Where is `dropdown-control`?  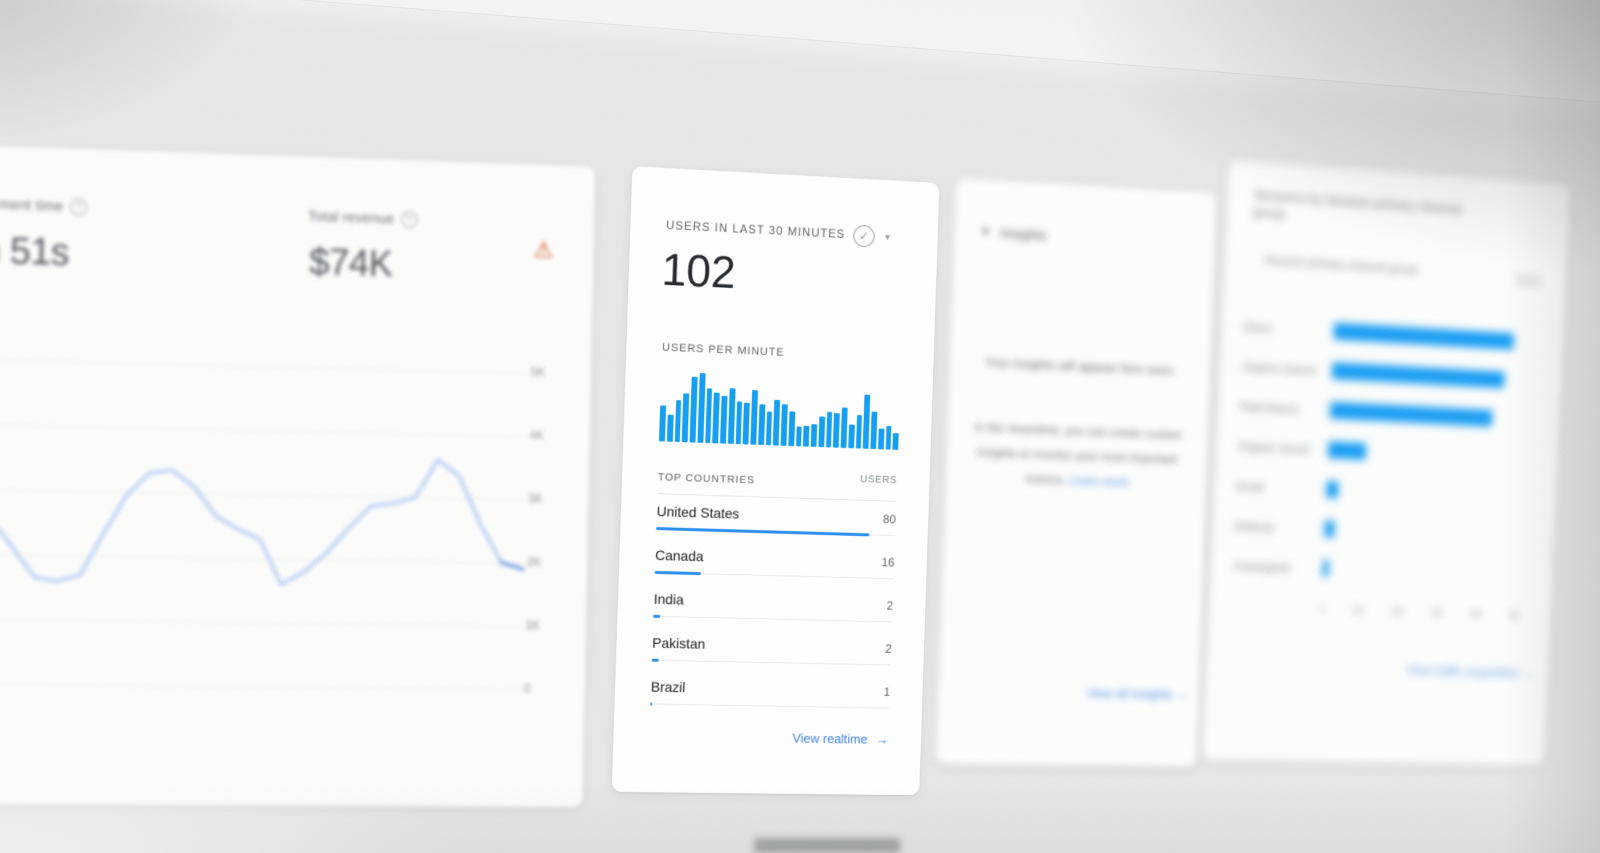
dropdown-control is located at coordinates (1528, 280).